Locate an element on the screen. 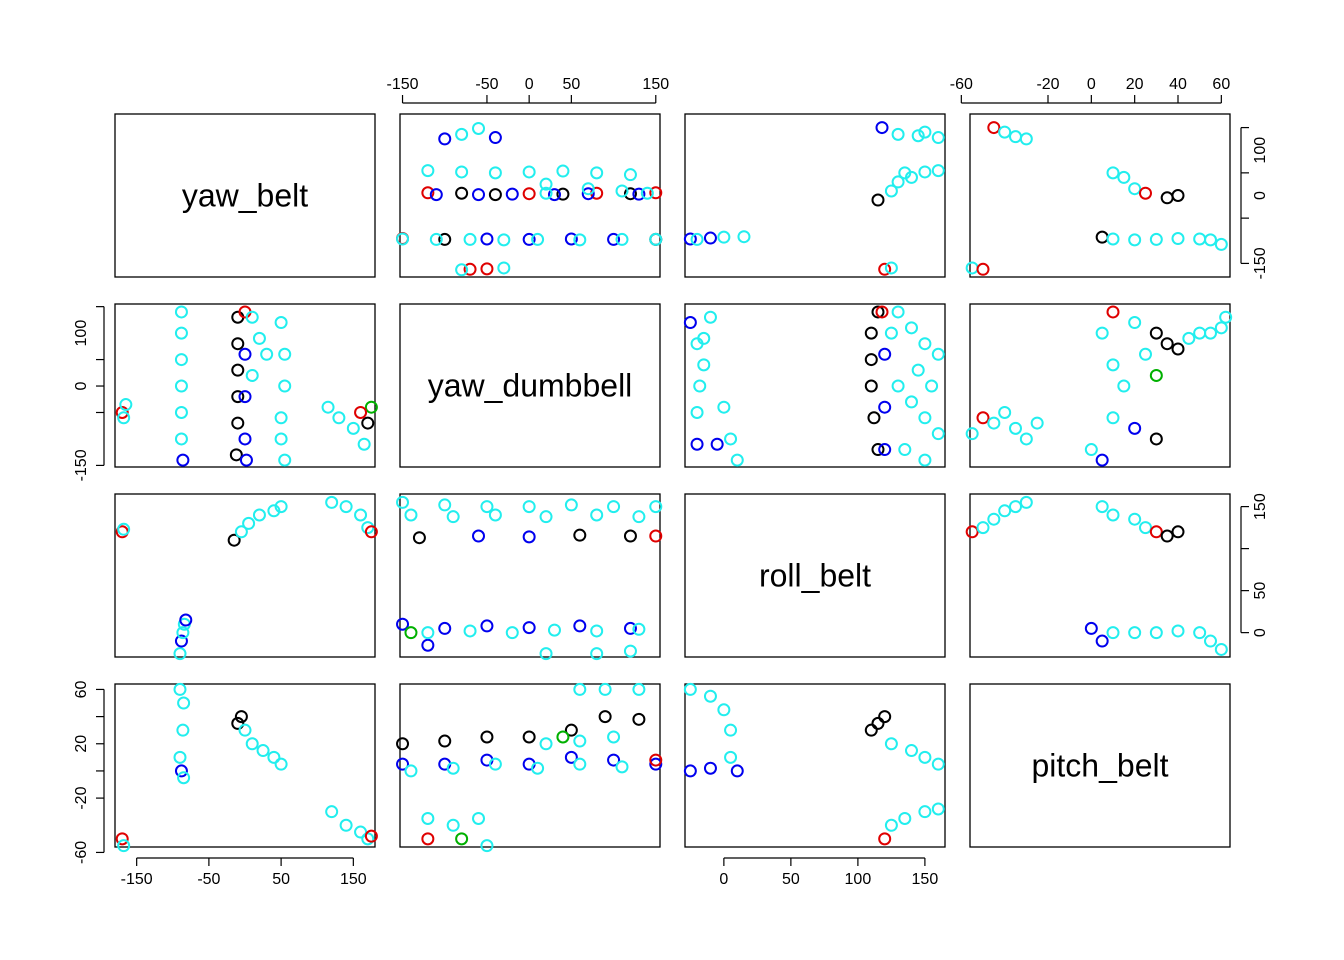 The width and height of the screenshot is (1344, 960). tick-label: 0 is located at coordinates (1260, 632).